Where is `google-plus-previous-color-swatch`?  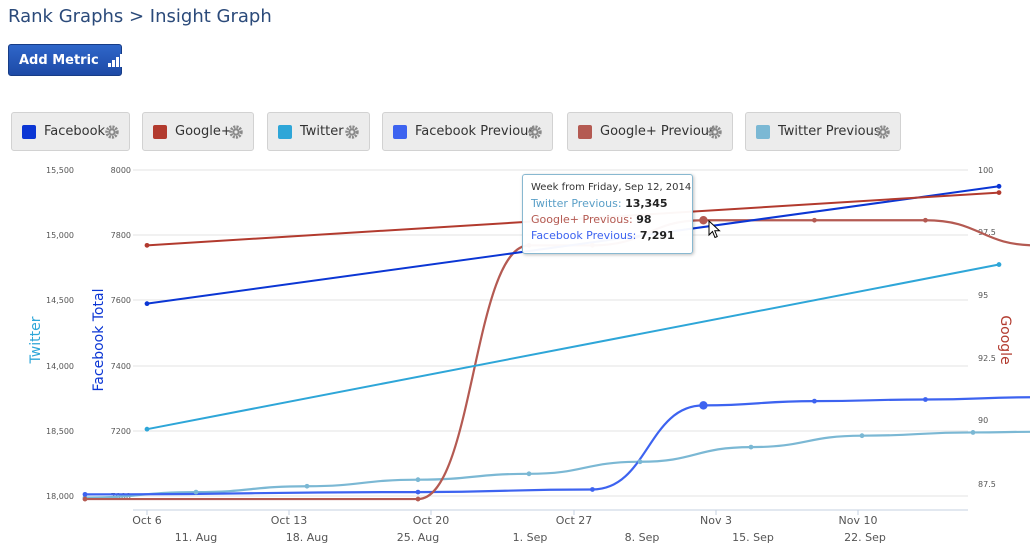
google-plus-previous-color-swatch is located at coordinates (585, 131).